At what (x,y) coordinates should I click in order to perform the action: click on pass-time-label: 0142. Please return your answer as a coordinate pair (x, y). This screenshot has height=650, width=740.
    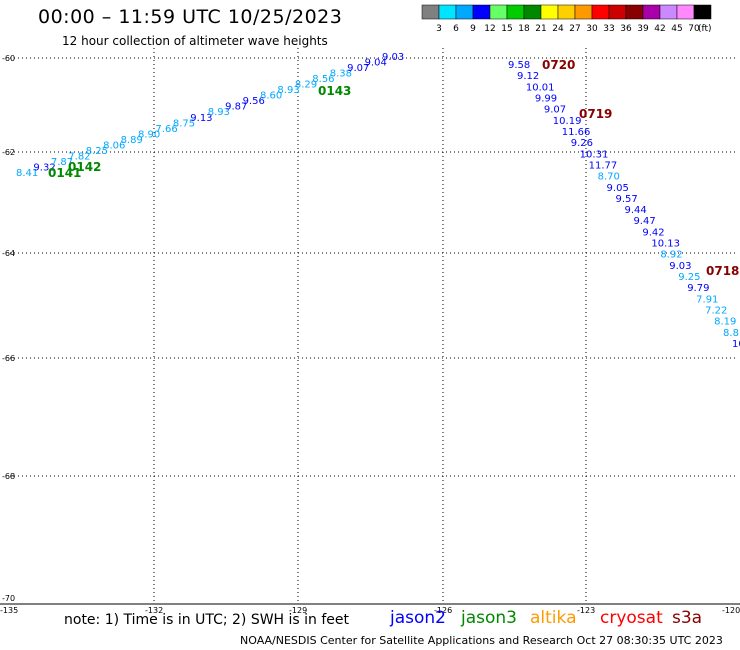
    Looking at the image, I should click on (84, 167).